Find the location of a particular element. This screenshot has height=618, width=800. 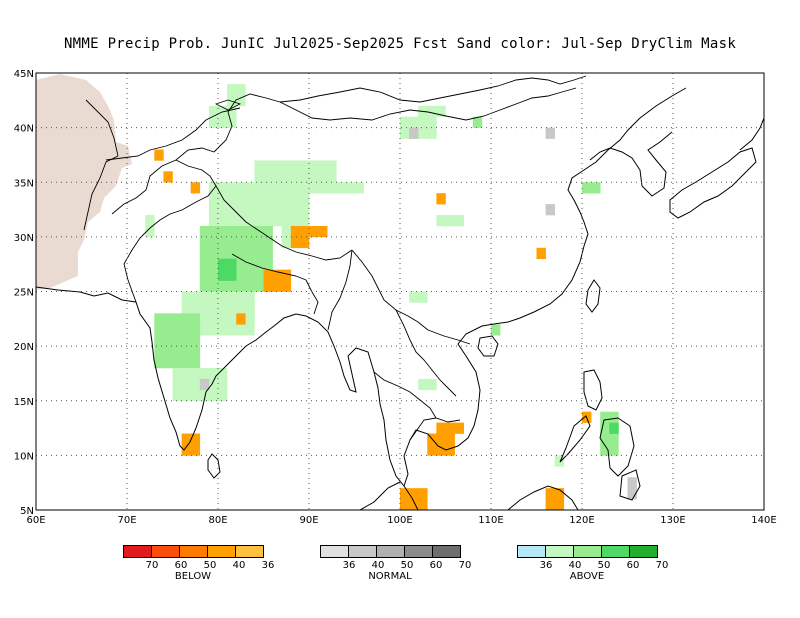

lon-tick-label: 90E is located at coordinates (308, 520).